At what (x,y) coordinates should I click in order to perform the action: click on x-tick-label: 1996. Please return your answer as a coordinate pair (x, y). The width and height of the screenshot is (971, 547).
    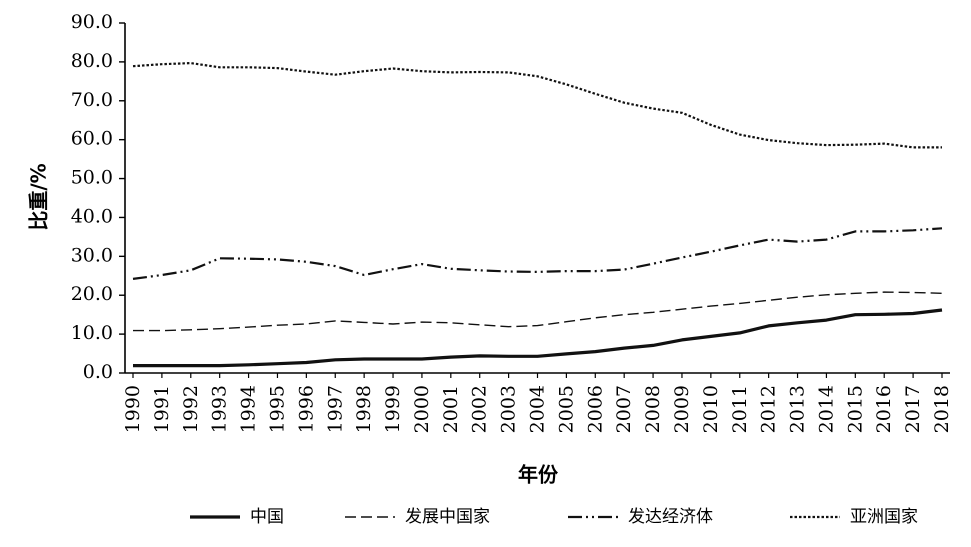
    Looking at the image, I should click on (306, 409).